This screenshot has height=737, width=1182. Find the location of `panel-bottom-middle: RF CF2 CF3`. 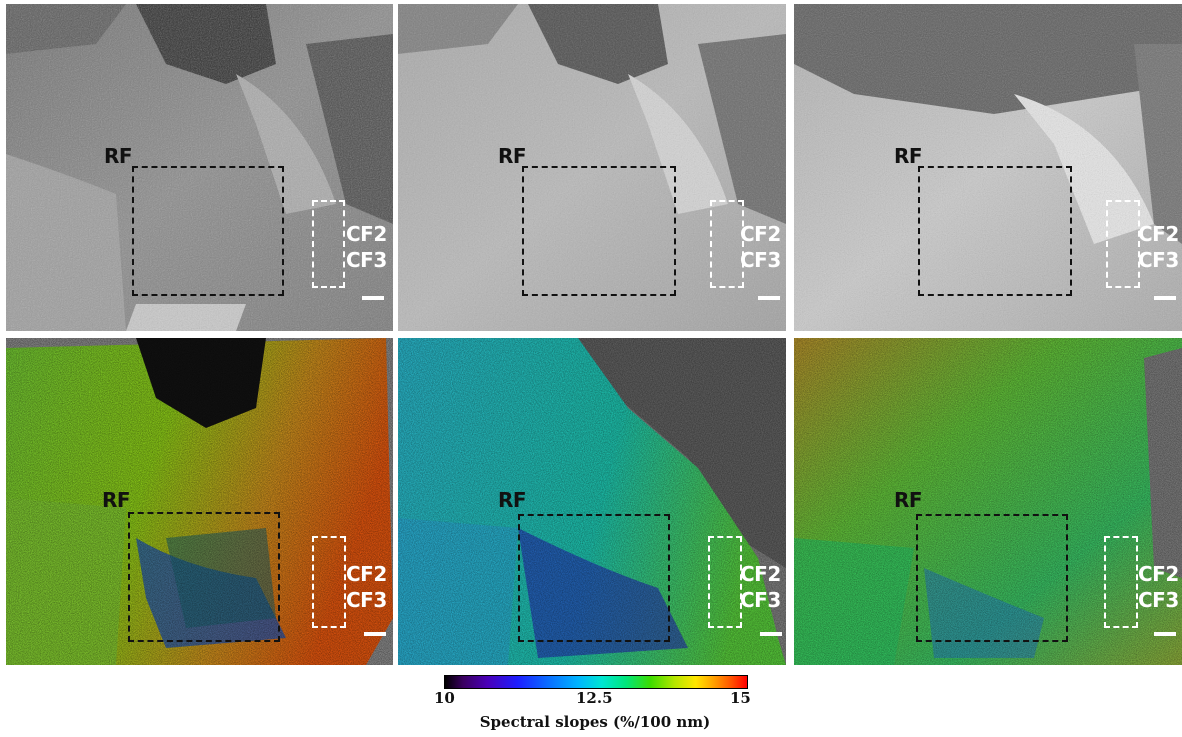

panel-bottom-middle: RF CF2 CF3 is located at coordinates (592, 501).